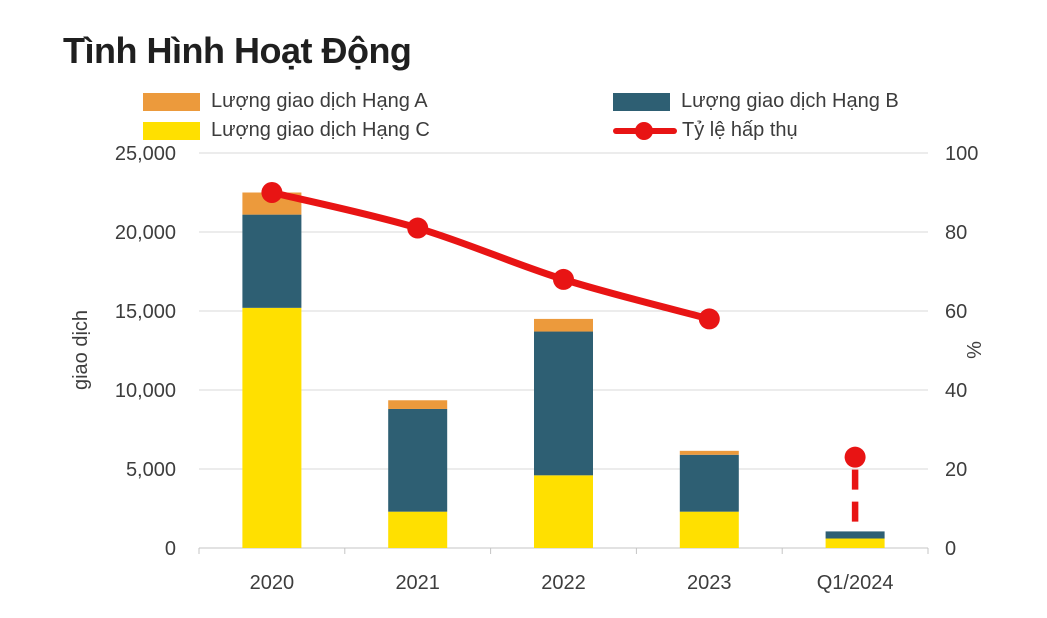 This screenshot has width=1047, height=618. What do you see at coordinates (490, 256) in the screenshot?
I see `absorption-line` at bounding box center [490, 256].